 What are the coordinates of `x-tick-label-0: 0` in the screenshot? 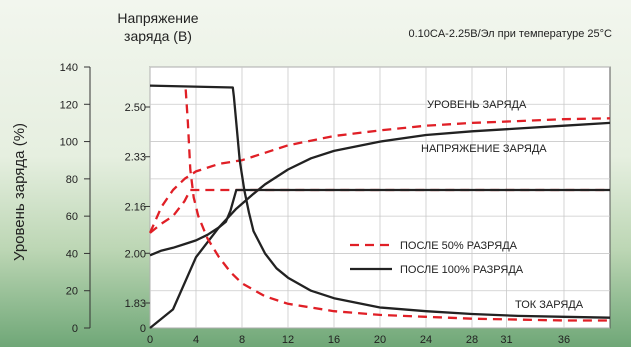 It's located at (150, 340).